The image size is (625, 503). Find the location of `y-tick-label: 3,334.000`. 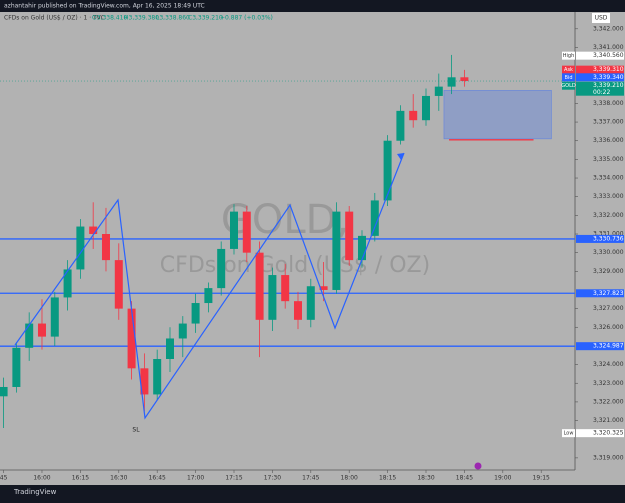

y-tick-label: 3,334.000 is located at coordinates (608, 178).